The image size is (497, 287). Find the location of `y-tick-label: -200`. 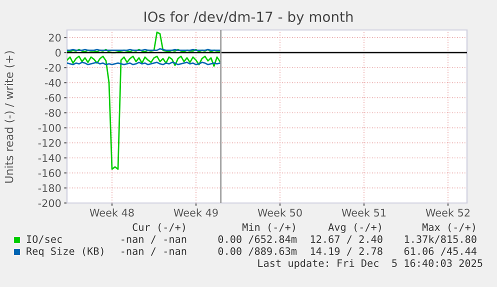

y-tick-label: -200 is located at coordinates (49, 203).